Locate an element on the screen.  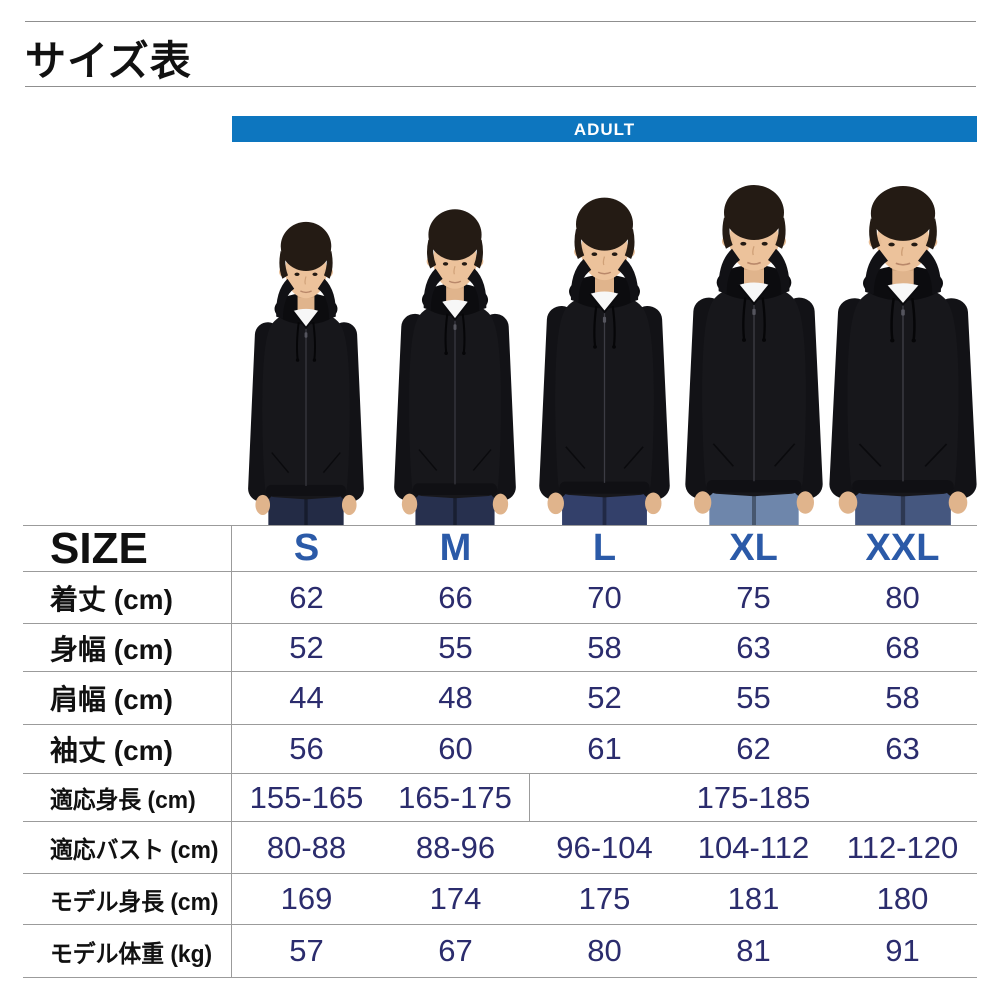
value-cell: 48 is located at coordinates (455, 698).